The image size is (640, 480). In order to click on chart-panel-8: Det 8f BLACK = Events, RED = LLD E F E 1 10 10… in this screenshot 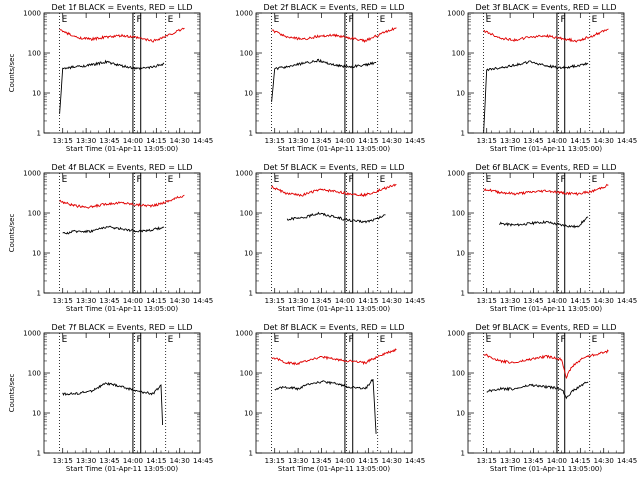, I will do `click(330, 398)`.